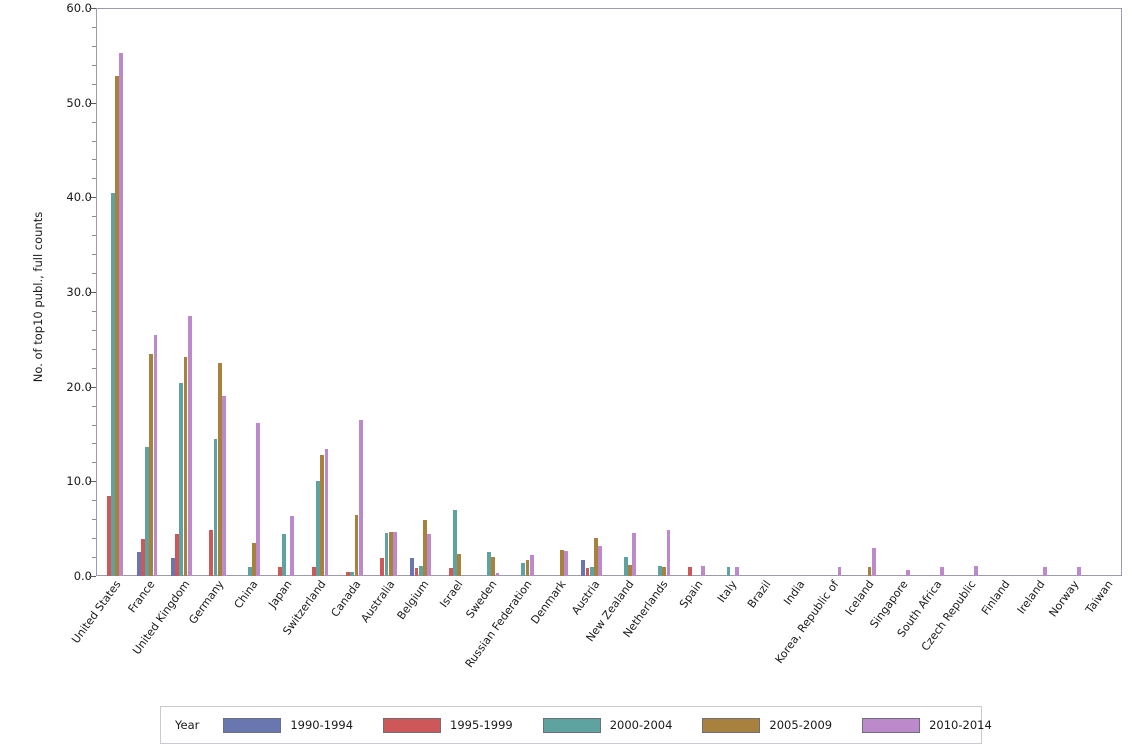 This screenshot has height=756, width=1134. What do you see at coordinates (448, 725) in the screenshot?
I see `legend-item: 1995-1999` at bounding box center [448, 725].